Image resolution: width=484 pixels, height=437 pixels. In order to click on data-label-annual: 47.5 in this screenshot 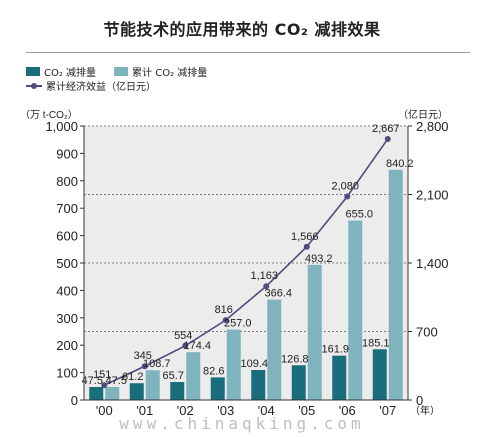, I will do `click(92, 381)`.